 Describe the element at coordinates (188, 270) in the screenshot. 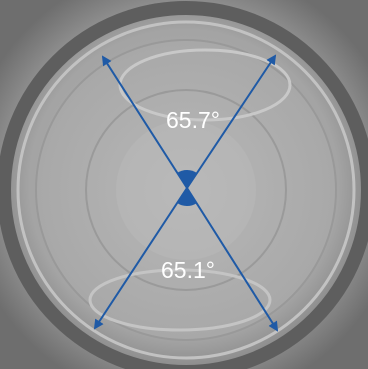

I see `angle-label: 65.1°` at that location.